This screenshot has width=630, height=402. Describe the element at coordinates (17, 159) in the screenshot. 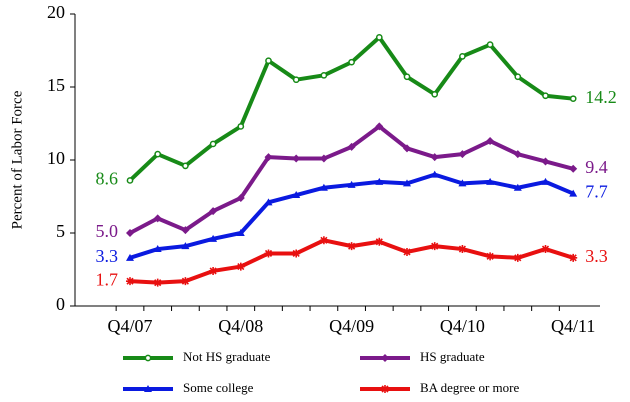

I see `y-axis-label: Percent of Labor Force` at that location.